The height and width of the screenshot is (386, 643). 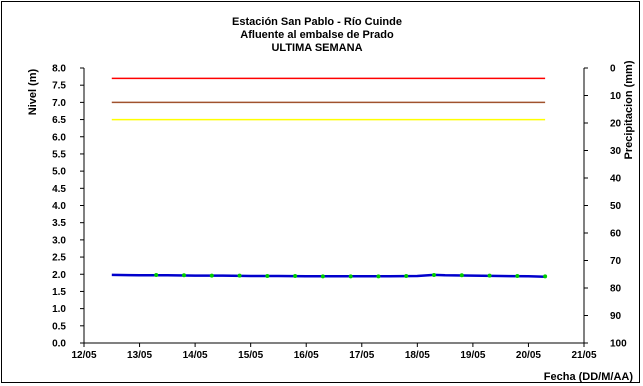 What do you see at coordinates (59, 292) in the screenshot?
I see `y-tick-label: 1.5` at bounding box center [59, 292].